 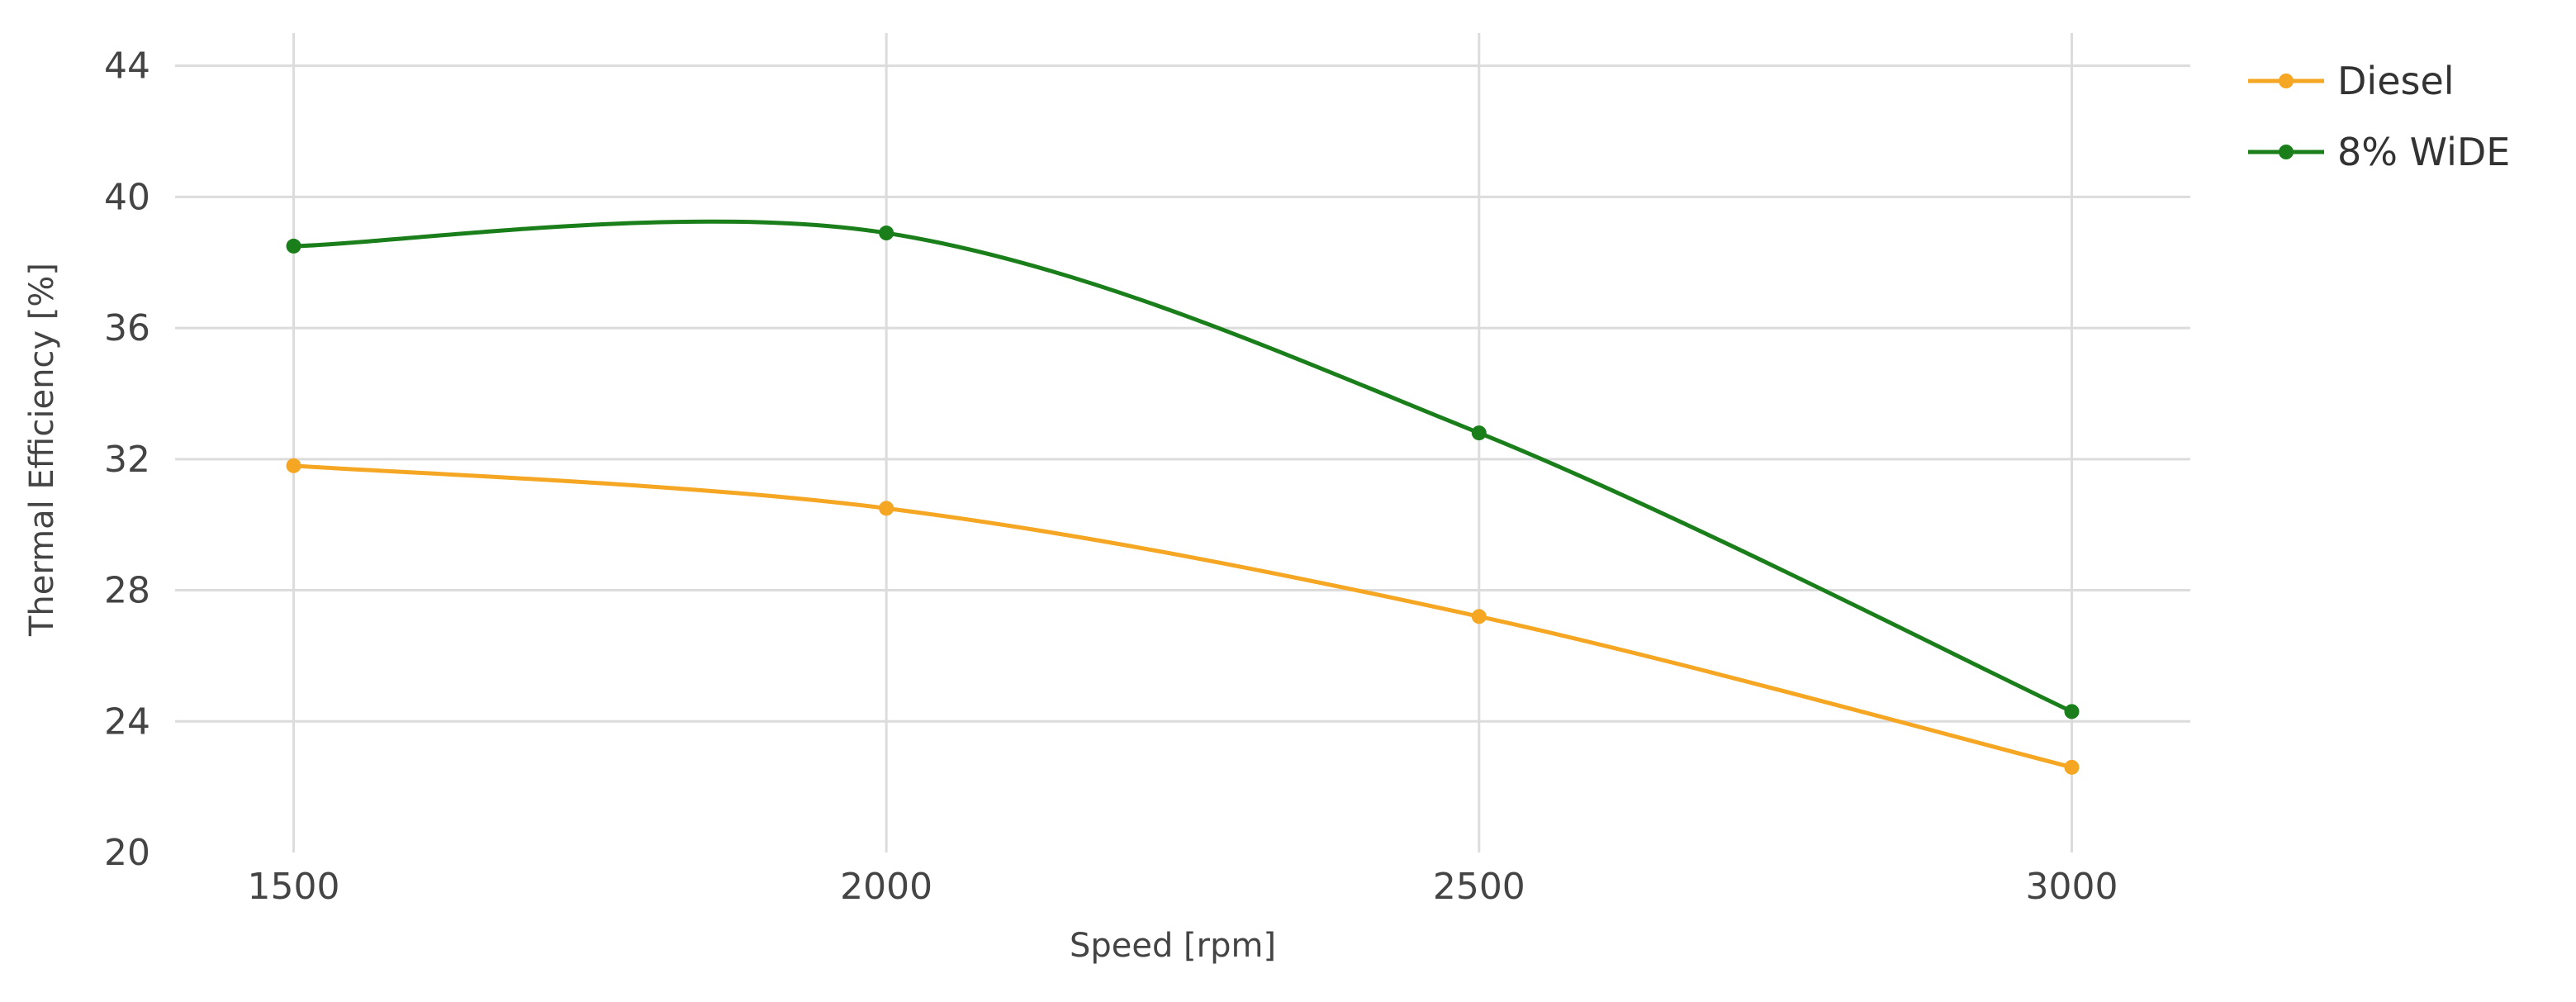 I want to click on y-tick-label: 40, so click(x=127, y=197).